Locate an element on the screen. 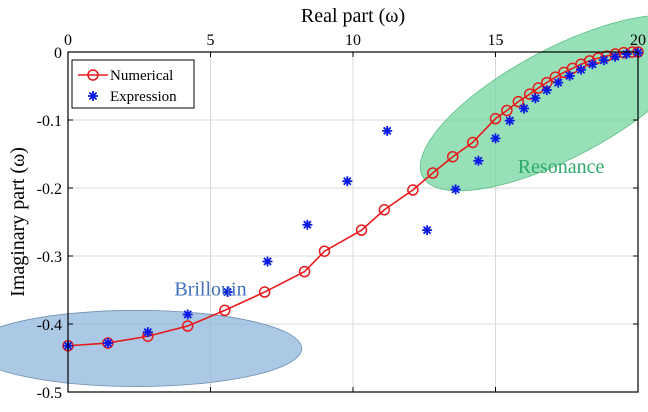 The height and width of the screenshot is (412, 648). highlight-ellipse is located at coordinates (151, 348).